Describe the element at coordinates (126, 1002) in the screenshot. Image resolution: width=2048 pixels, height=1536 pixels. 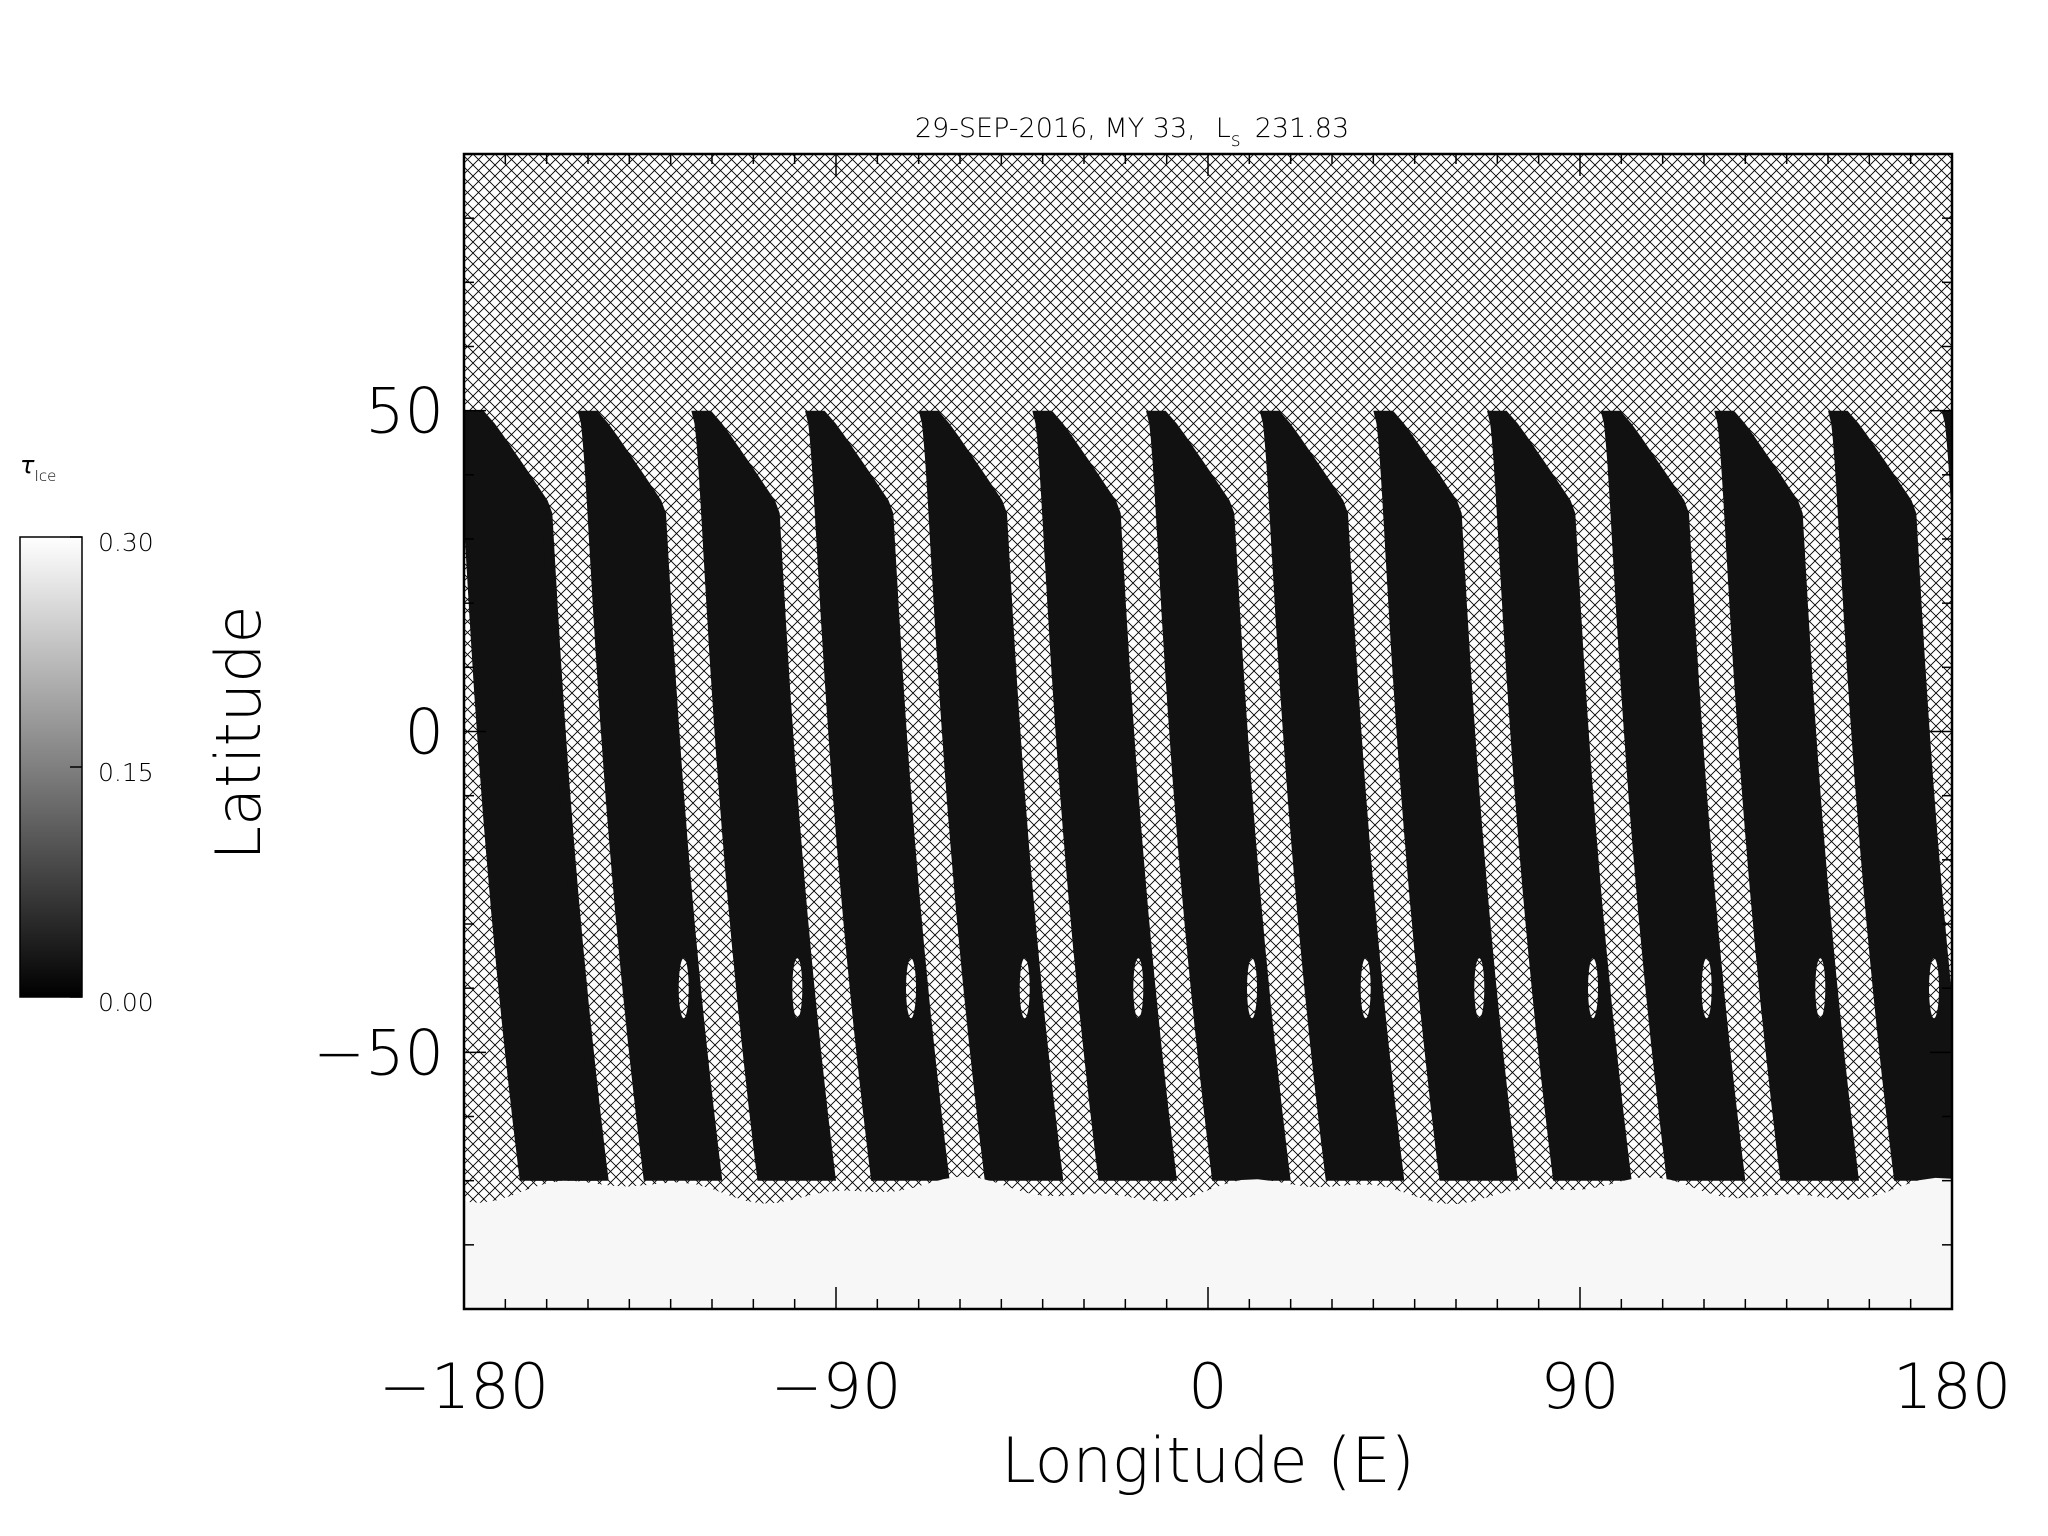
I see `colorbar-tick-label-min: 0.00` at that location.